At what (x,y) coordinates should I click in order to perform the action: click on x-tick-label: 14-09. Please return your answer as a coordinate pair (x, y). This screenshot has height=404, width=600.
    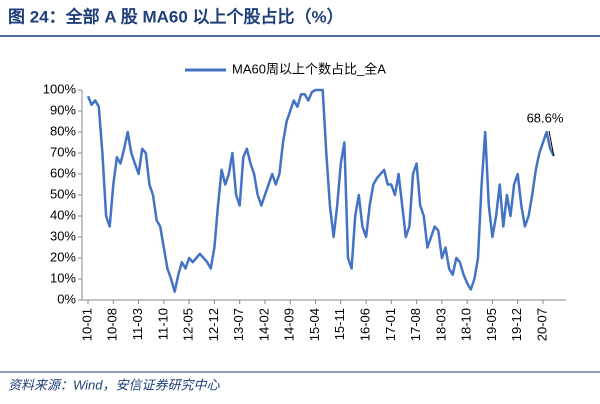
    Looking at the image, I should click on (289, 324).